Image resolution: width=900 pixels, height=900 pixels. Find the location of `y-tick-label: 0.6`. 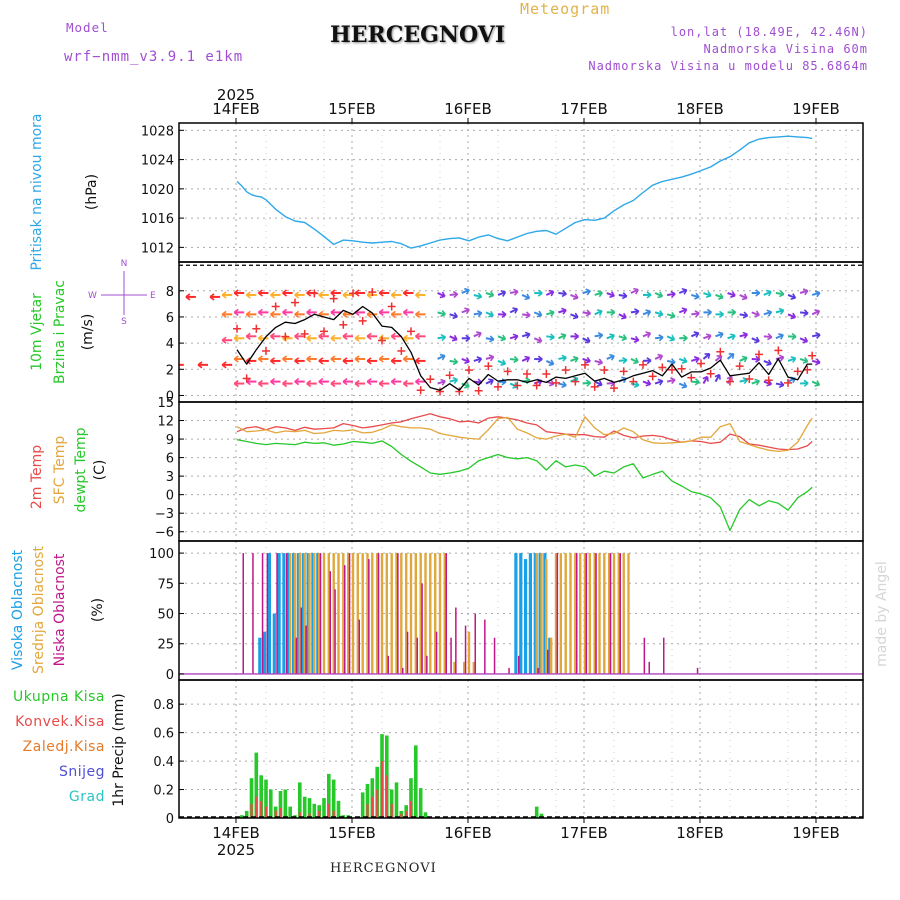

y-tick-label: 0.6 is located at coordinates (163, 734).